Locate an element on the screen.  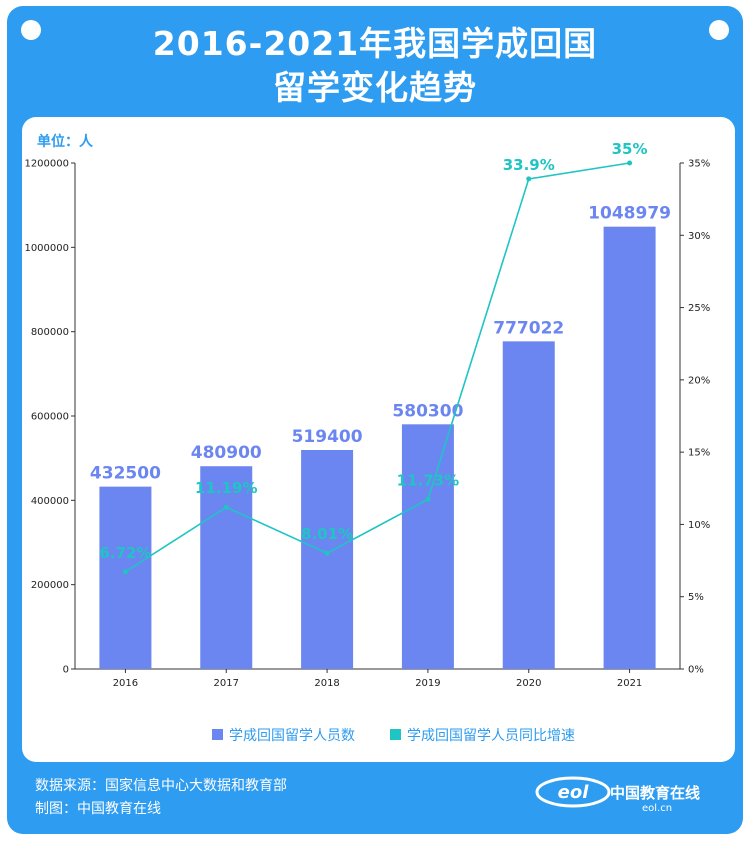
y-right-tick-label: 15% is located at coordinates (699, 453).